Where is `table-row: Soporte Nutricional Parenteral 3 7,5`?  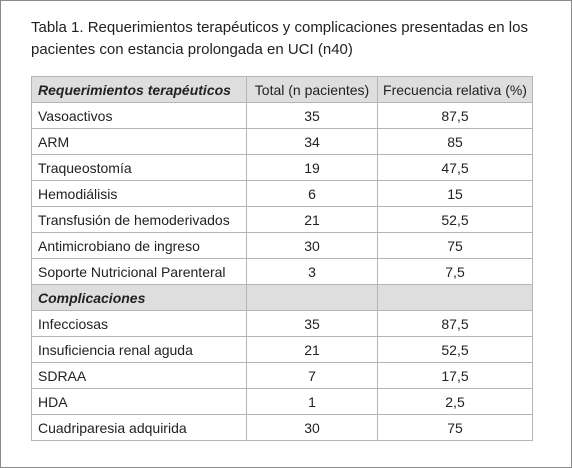 table-row: Soporte Nutricional Parenteral 3 7,5 is located at coordinates (282, 271).